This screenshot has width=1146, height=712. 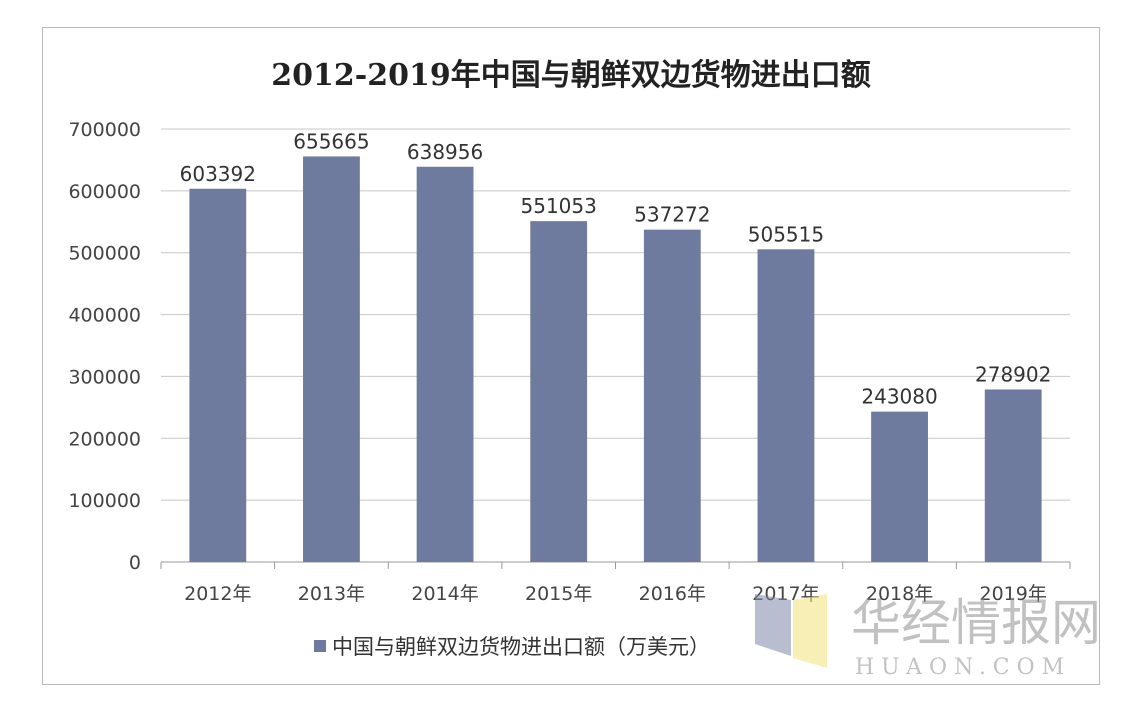 What do you see at coordinates (791, 631) in the screenshot?
I see `watermark-logo` at bounding box center [791, 631].